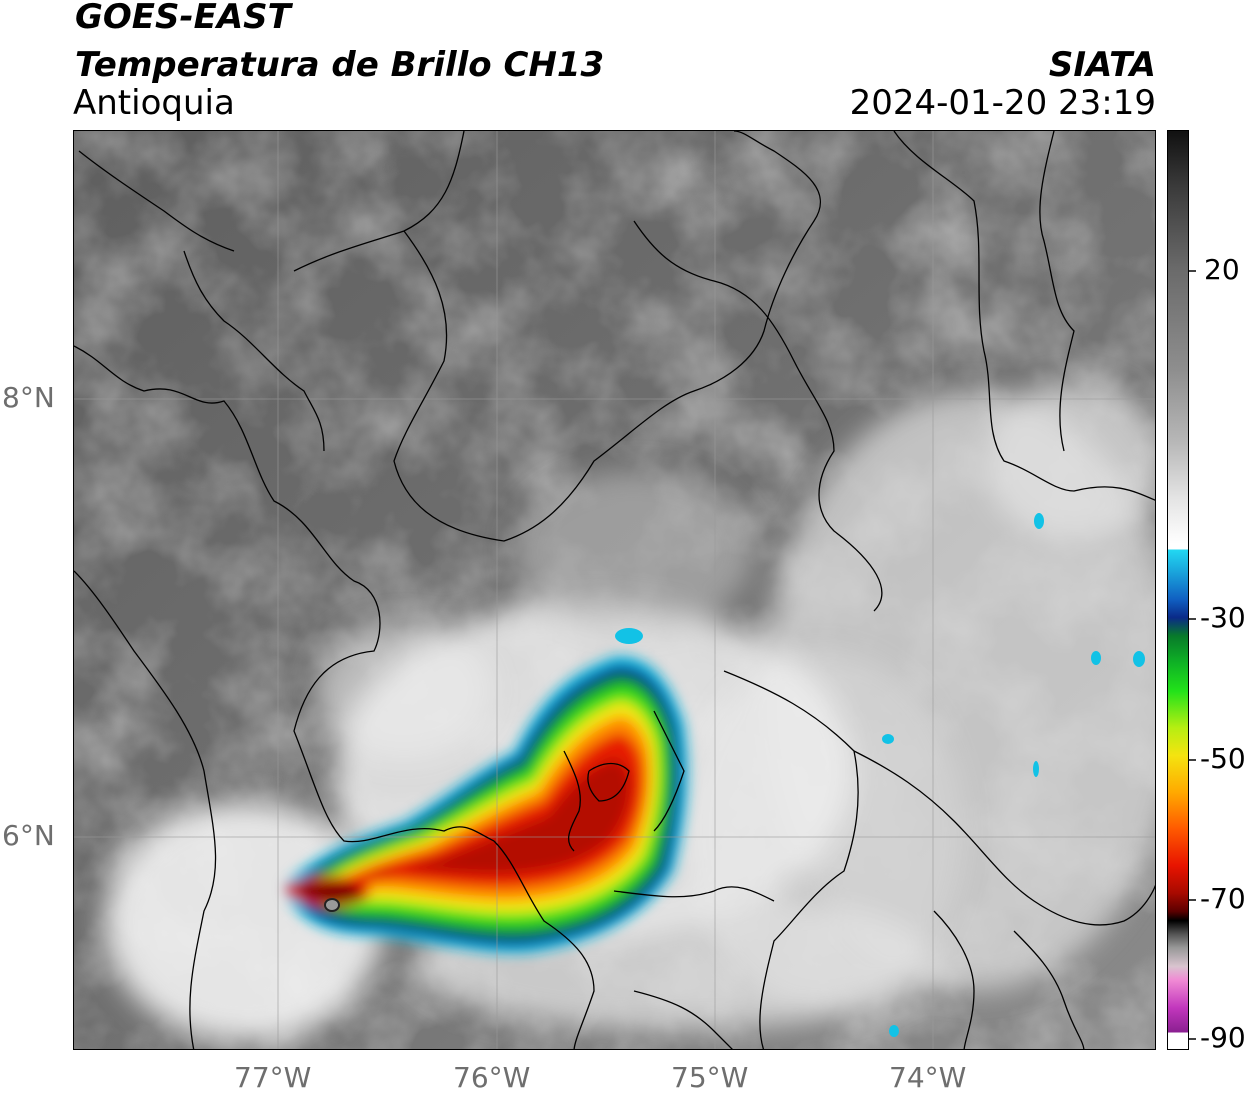 The image size is (1252, 1099). Describe the element at coordinates (1223, 1037) in the screenshot. I see `colorbar-tick-neg90: -90` at that location.